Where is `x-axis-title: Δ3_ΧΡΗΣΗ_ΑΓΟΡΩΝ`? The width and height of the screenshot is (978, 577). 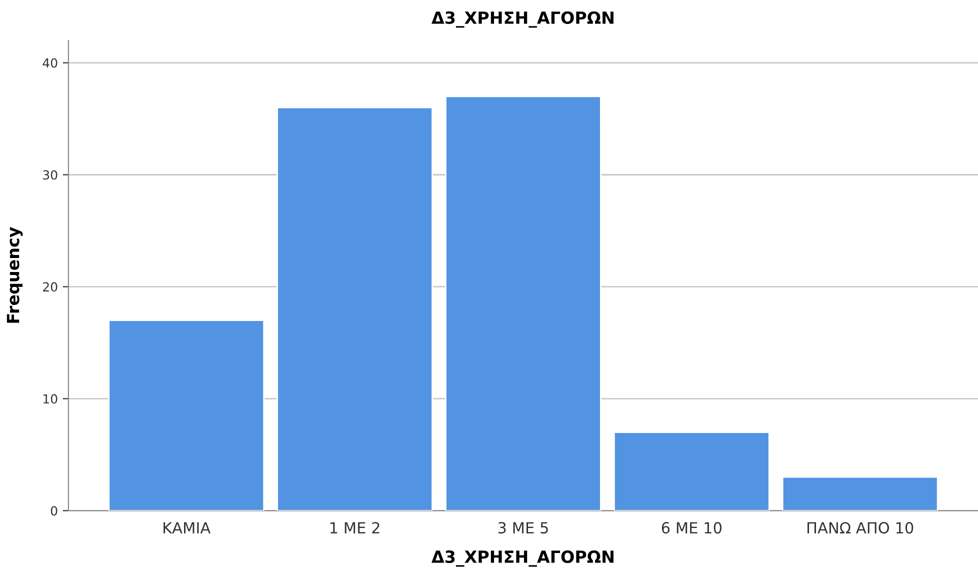
x-axis-title: Δ3_ΧΡΗΣΗ_ΑΓΟΡΩΝ is located at coordinates (523, 558).